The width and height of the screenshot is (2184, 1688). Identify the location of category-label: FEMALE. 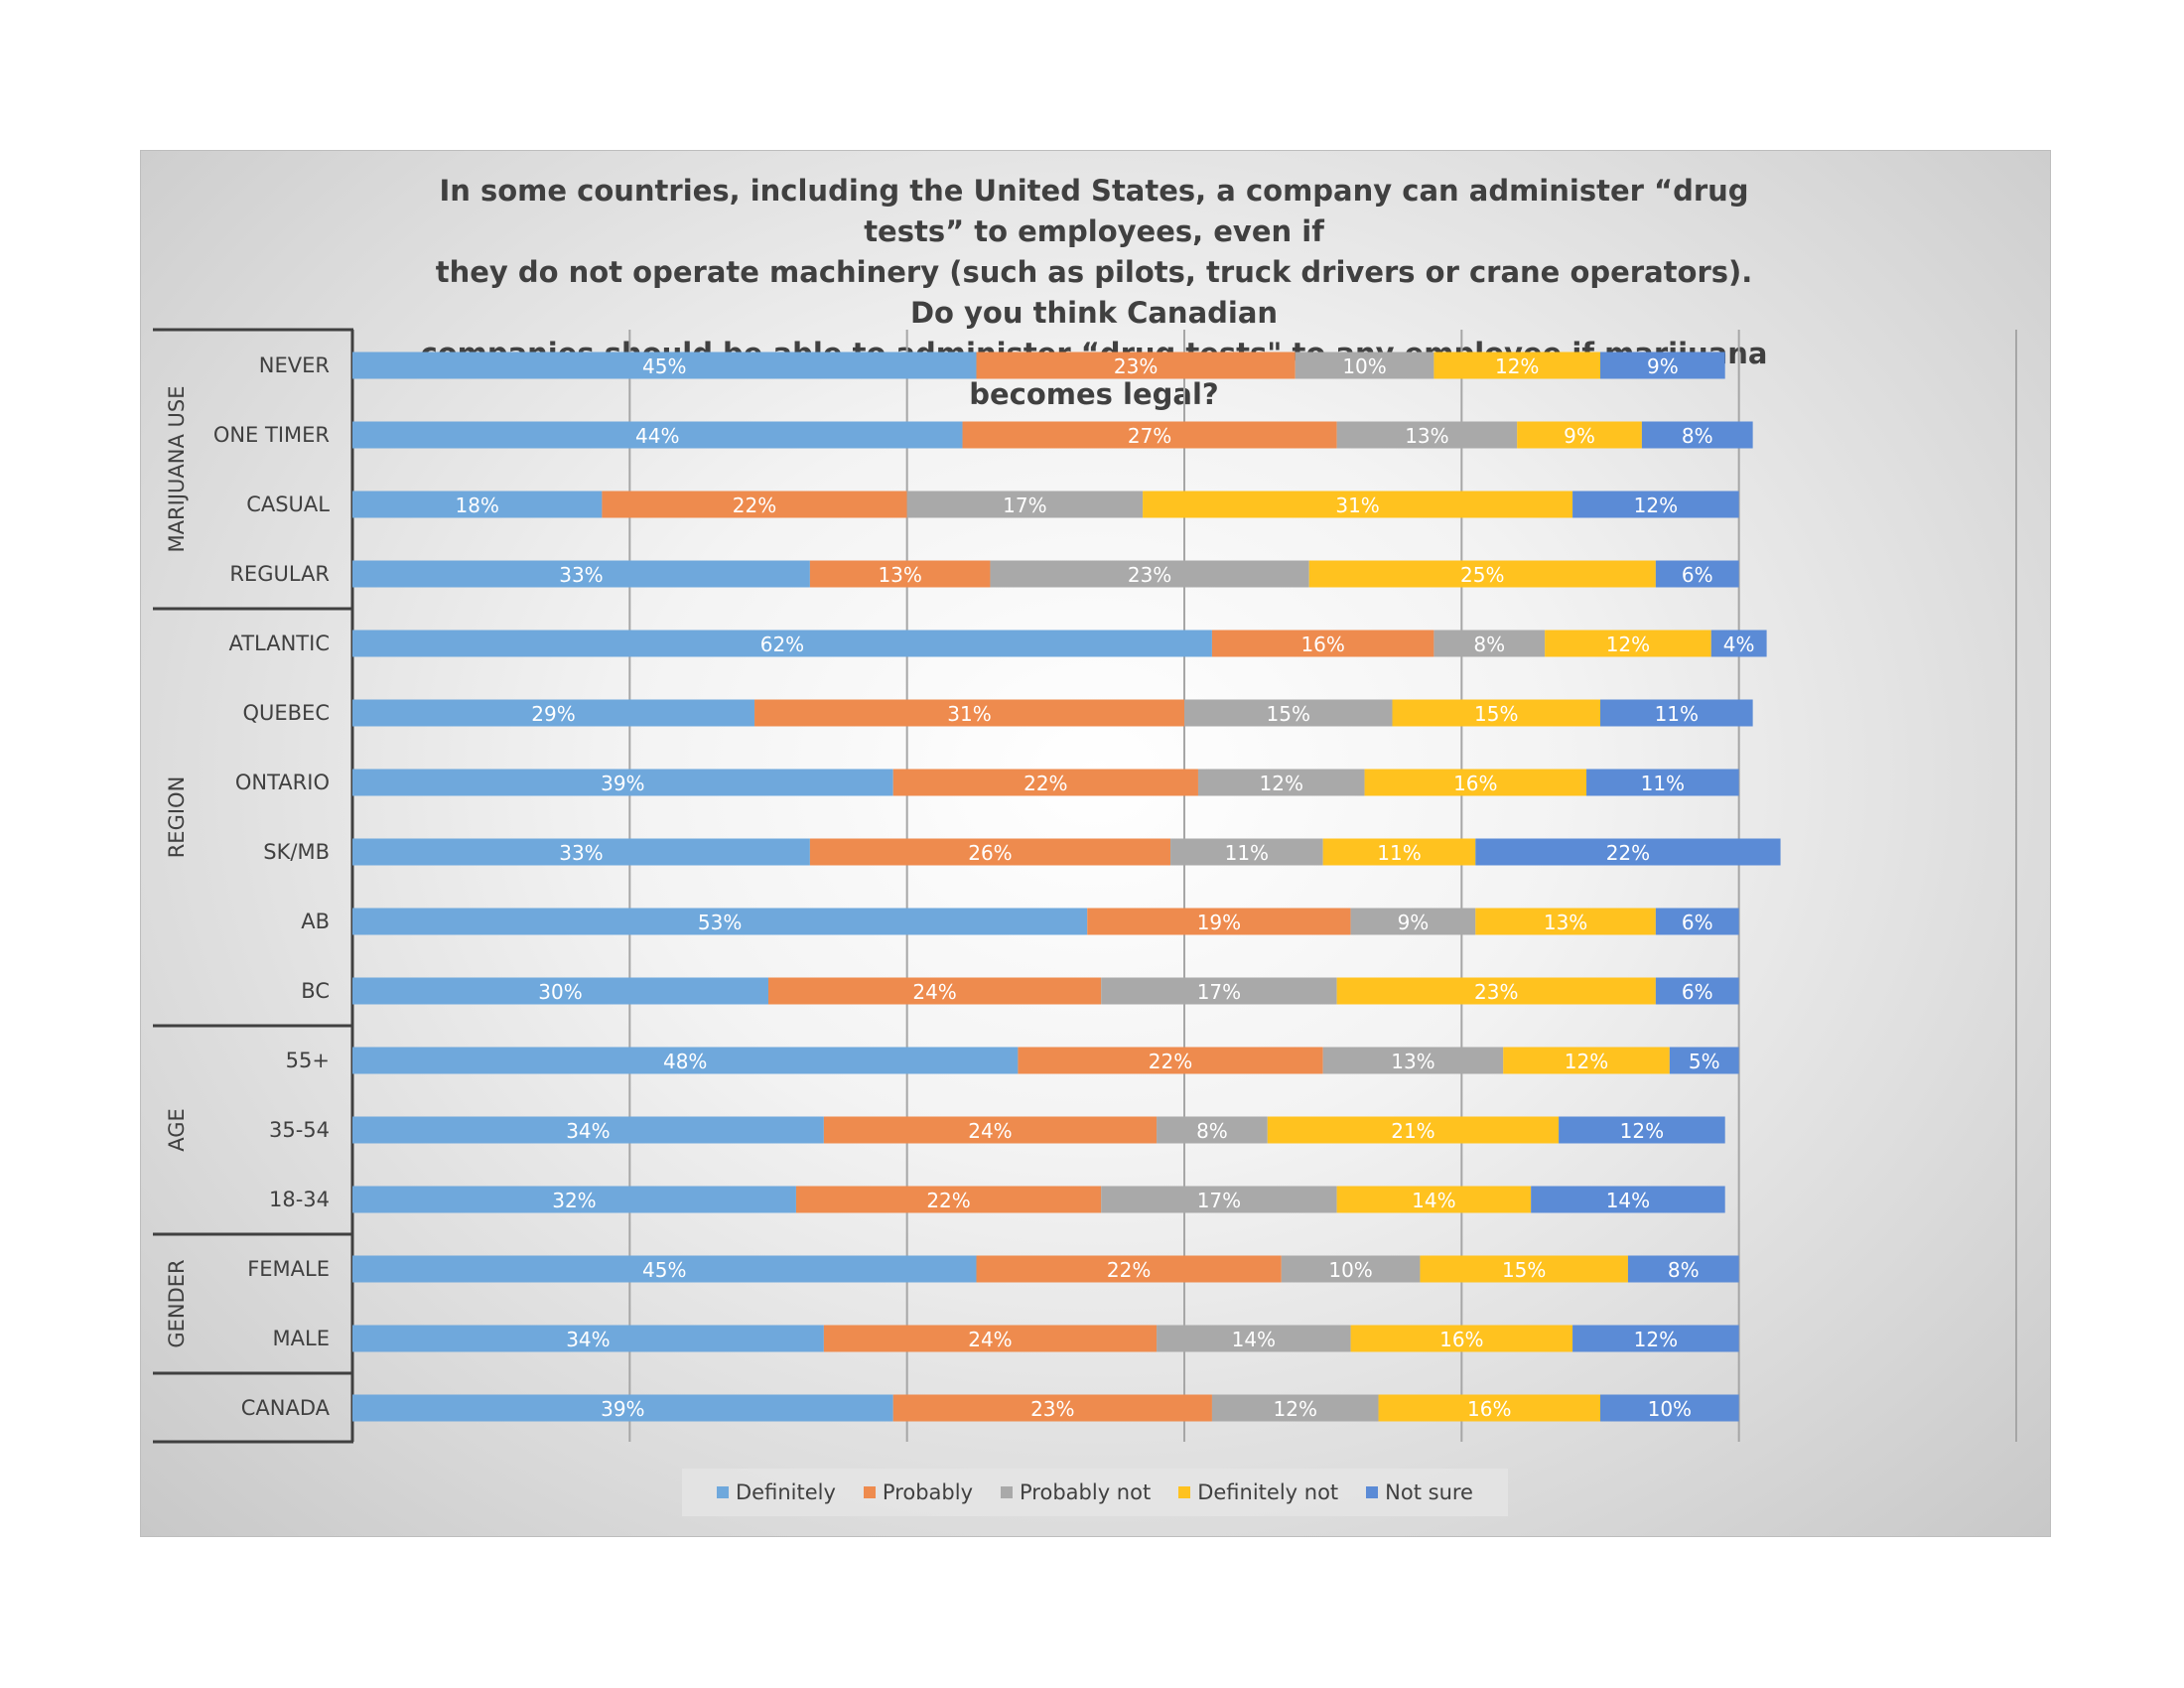
(288, 1269).